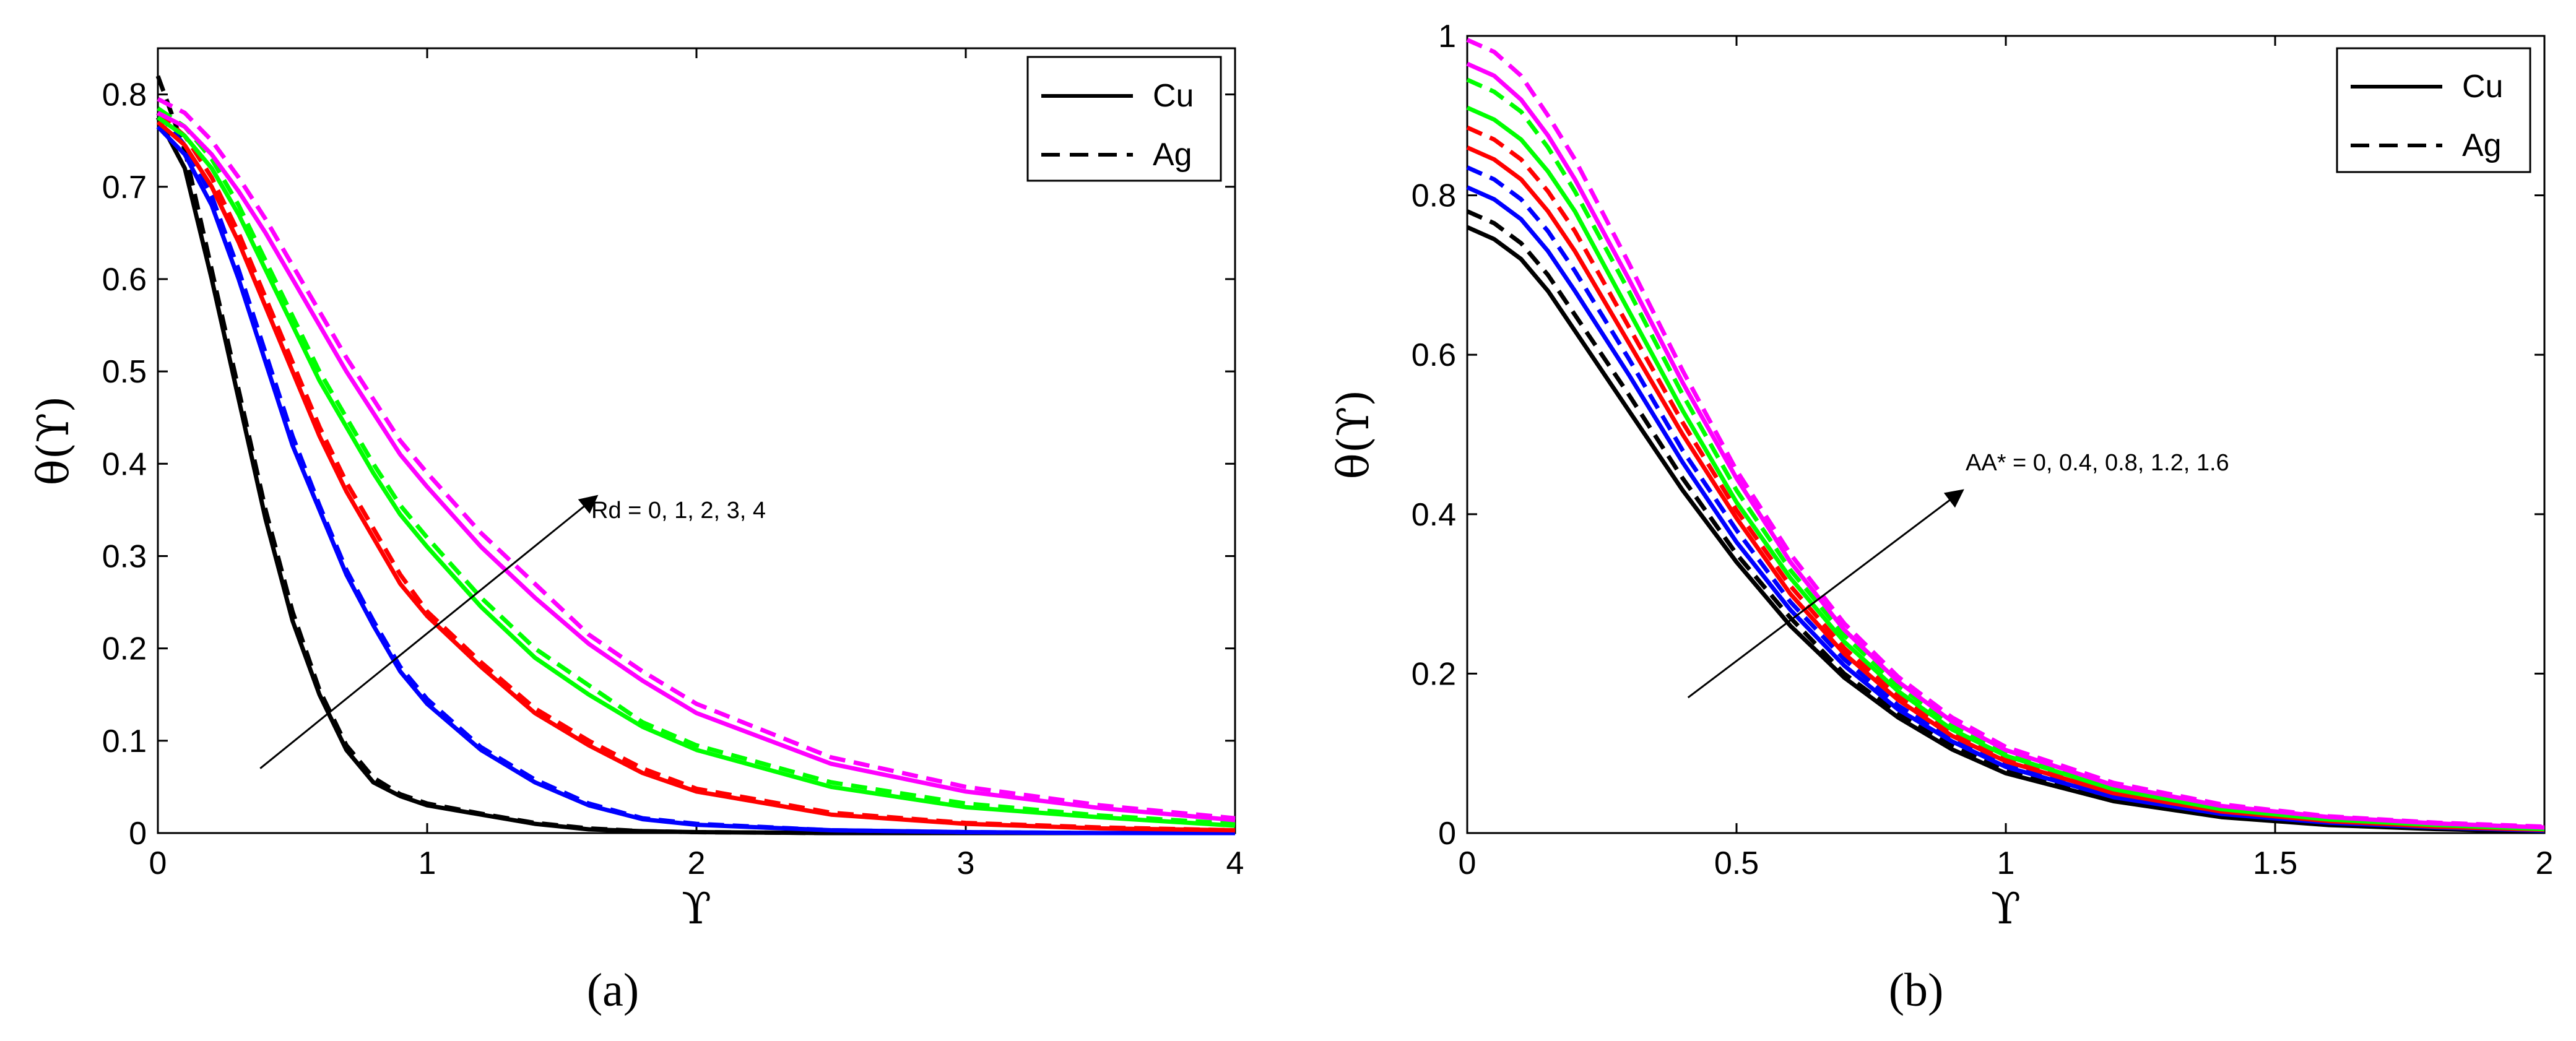 The image size is (2576, 1041). Describe the element at coordinates (613, 990) in the screenshot. I see `panel-caption-a: (a)` at that location.